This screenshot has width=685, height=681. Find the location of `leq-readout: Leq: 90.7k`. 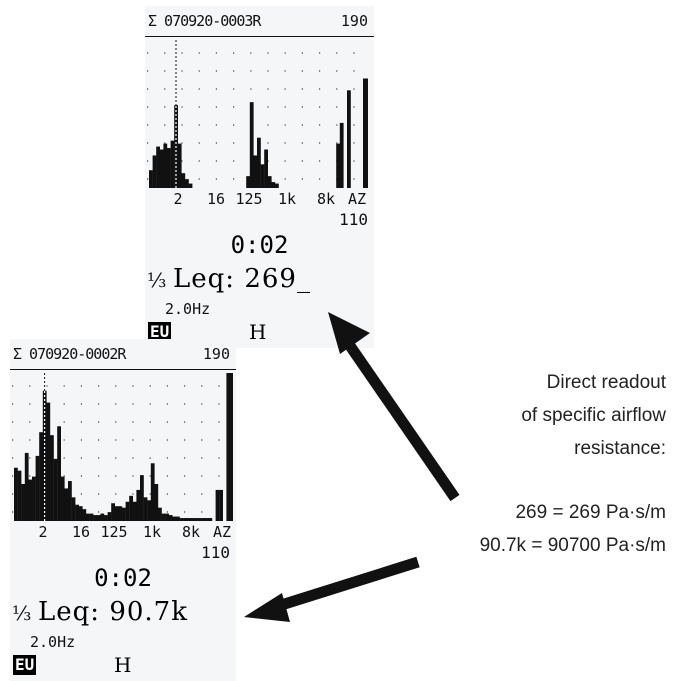

leq-readout: Leq: 90.7k is located at coordinates (113, 612).